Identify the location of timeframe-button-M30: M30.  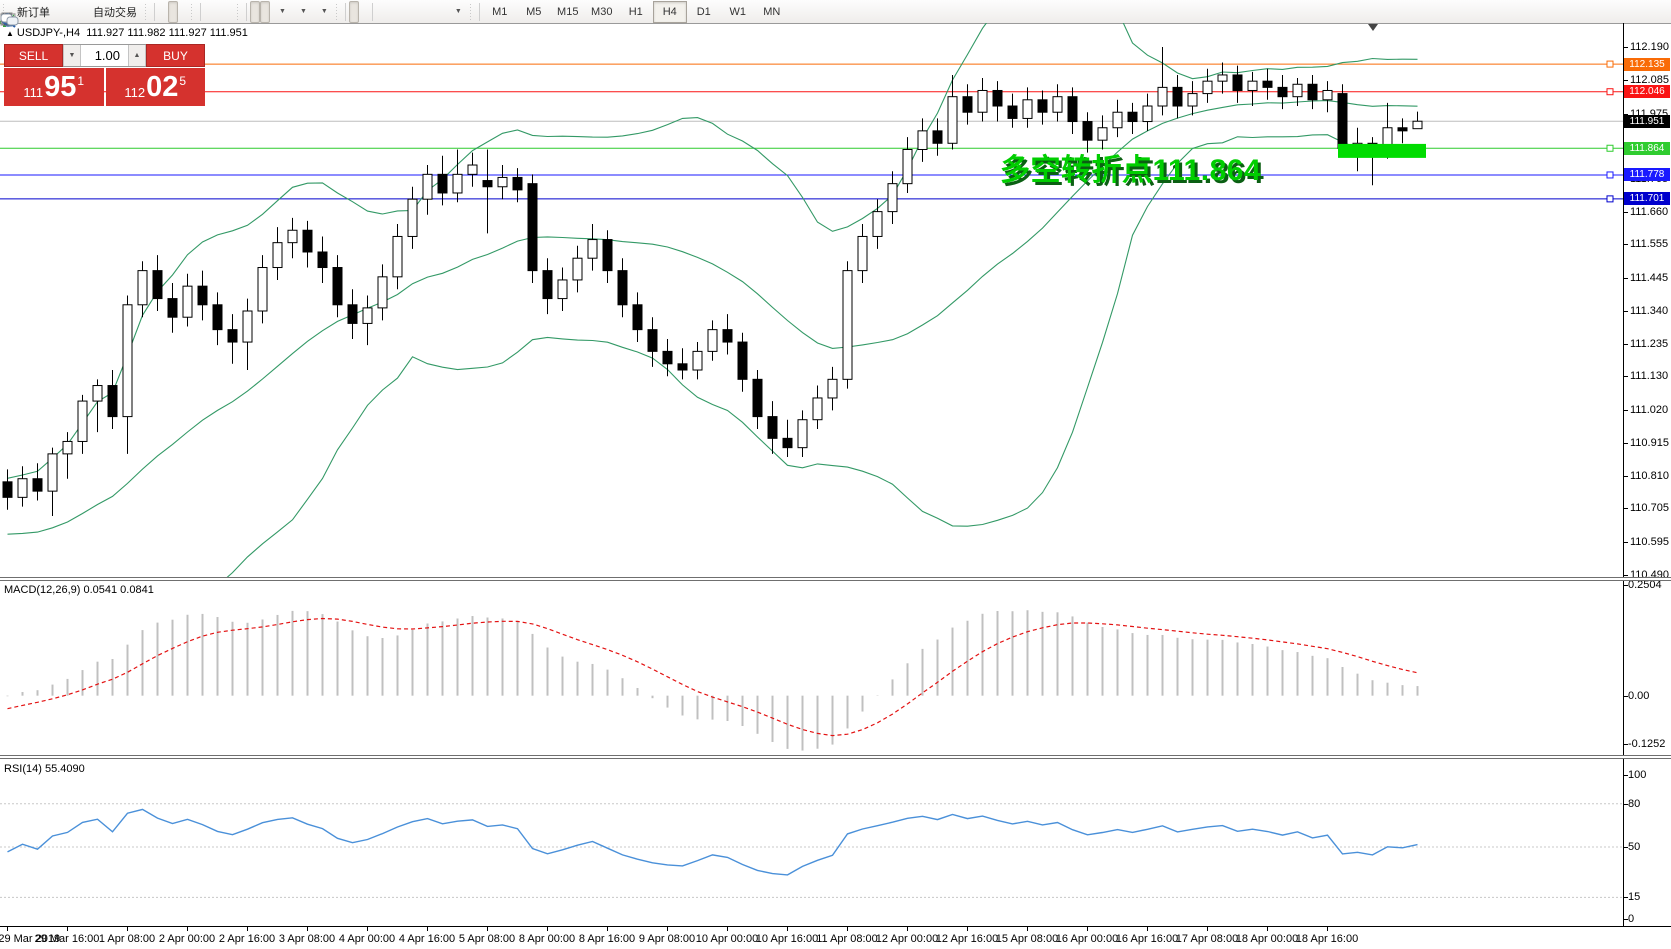
(602, 11).